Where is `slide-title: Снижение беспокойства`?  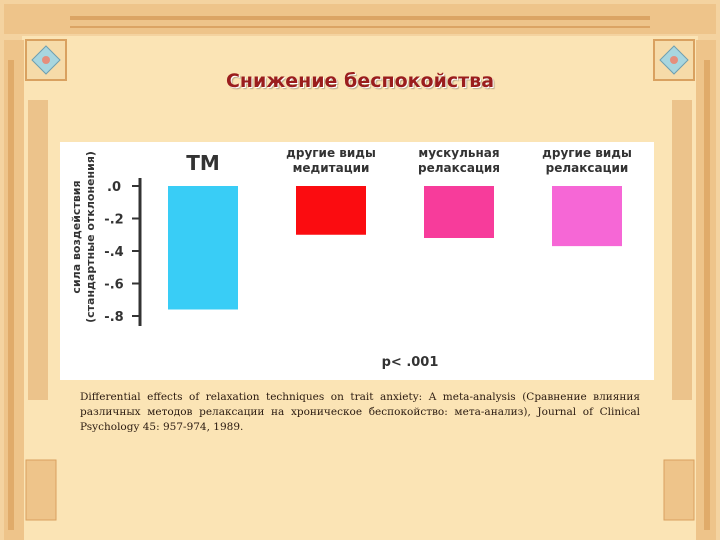
slide-title: Снижение беспокойства is located at coordinates (360, 81).